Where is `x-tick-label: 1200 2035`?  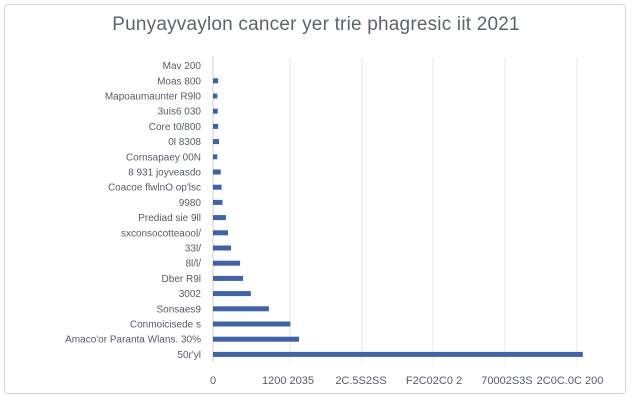 x-tick-label: 1200 2035 is located at coordinates (288, 381).